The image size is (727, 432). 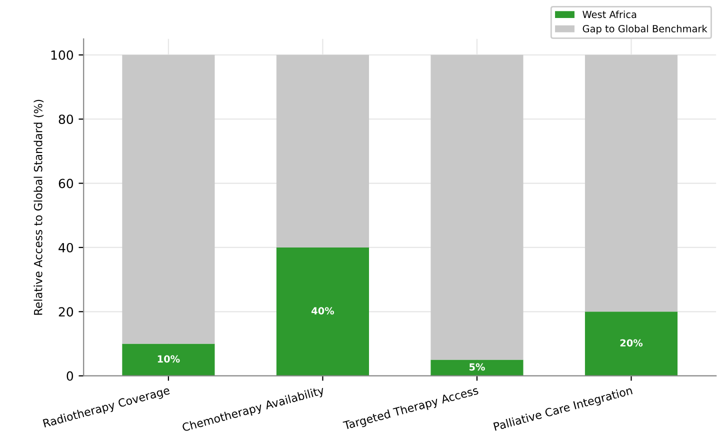 I want to click on y-tick-label: 20, so click(x=66, y=312).